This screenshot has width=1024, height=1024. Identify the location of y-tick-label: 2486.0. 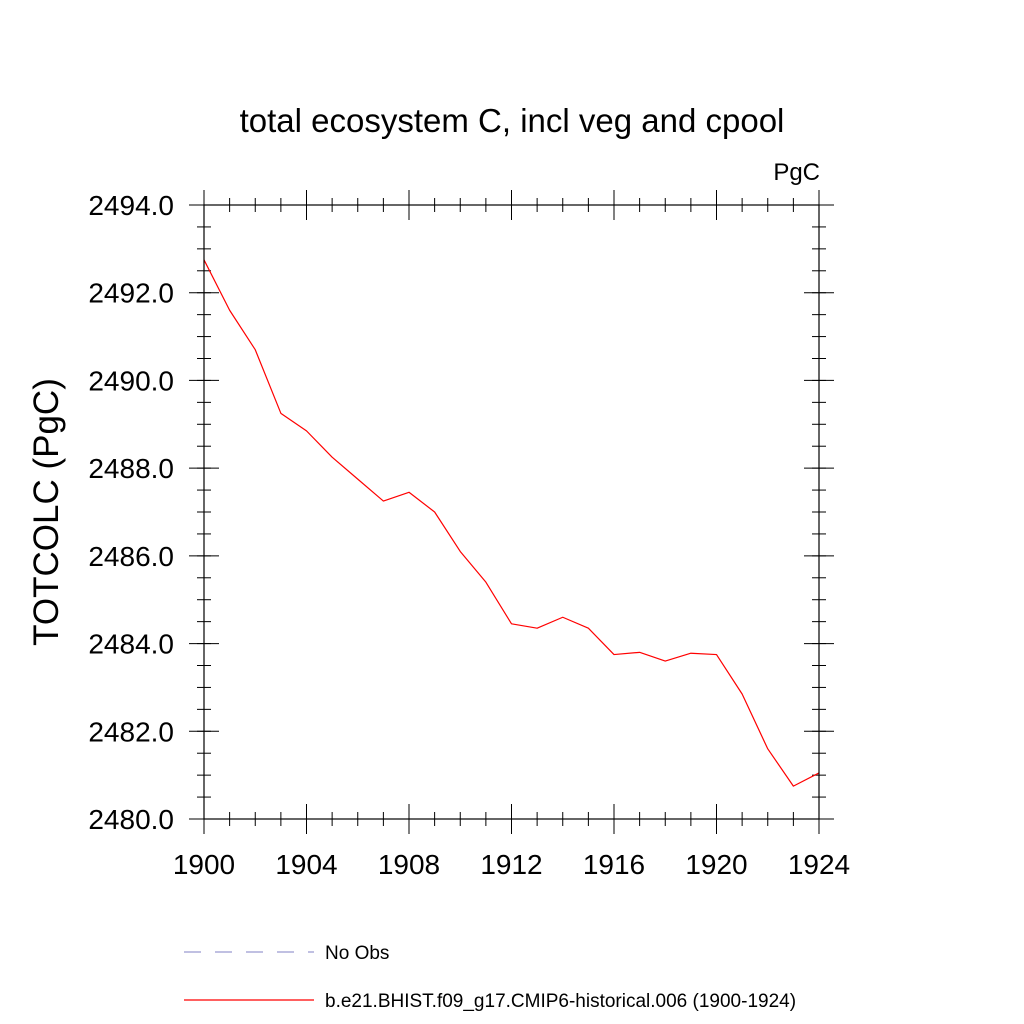
(131, 556).